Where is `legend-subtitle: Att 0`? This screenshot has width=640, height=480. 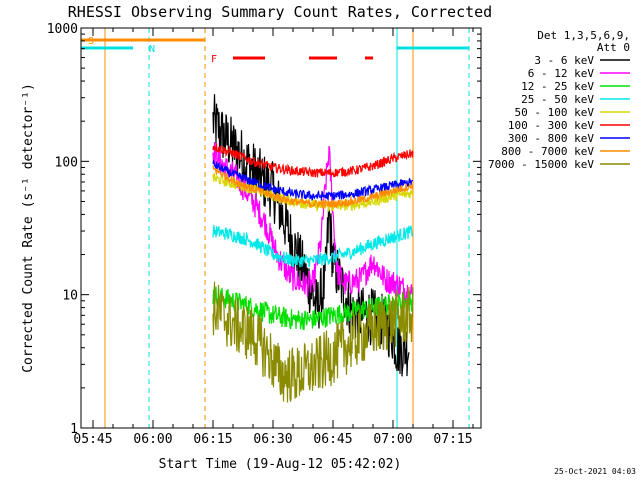
legend-subtitle: Att 0 is located at coordinates (613, 47).